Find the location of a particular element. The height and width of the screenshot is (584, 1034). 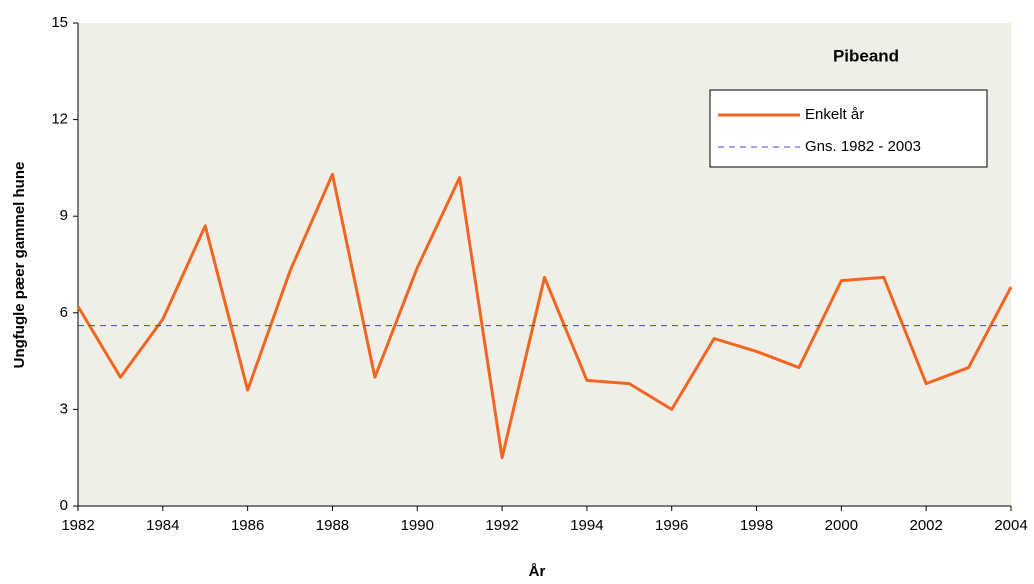

x-tick-label: 1994 is located at coordinates (586, 525).